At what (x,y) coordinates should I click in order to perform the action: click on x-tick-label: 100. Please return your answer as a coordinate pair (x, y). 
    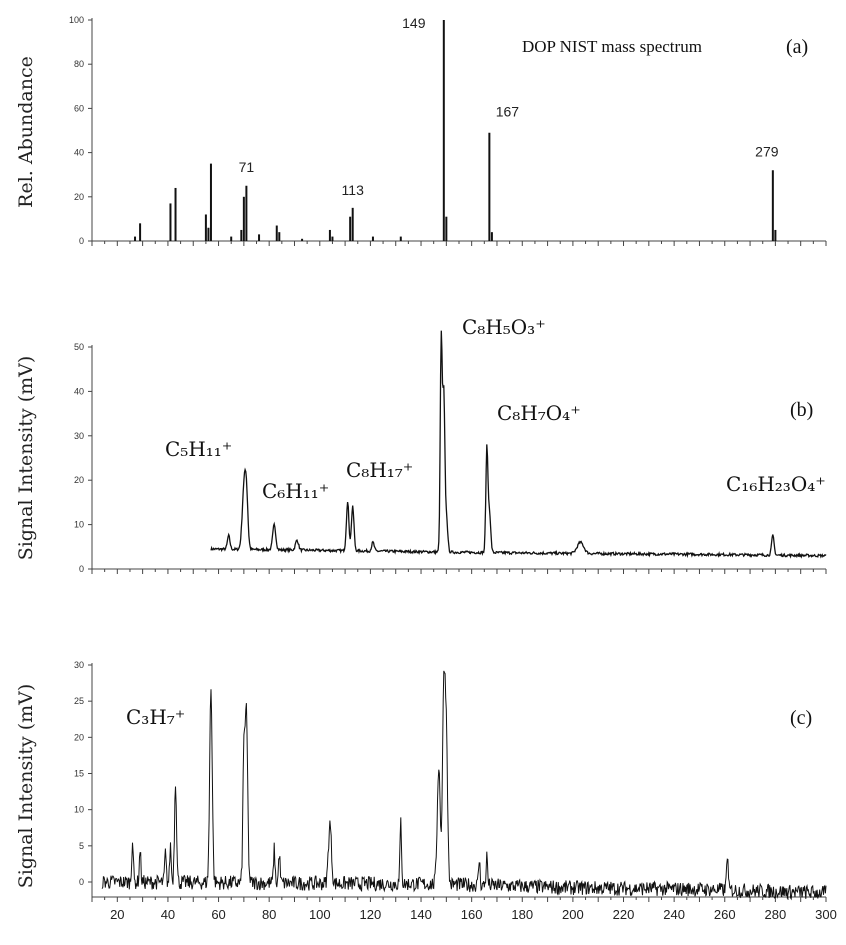
    Looking at the image, I should click on (320, 914).